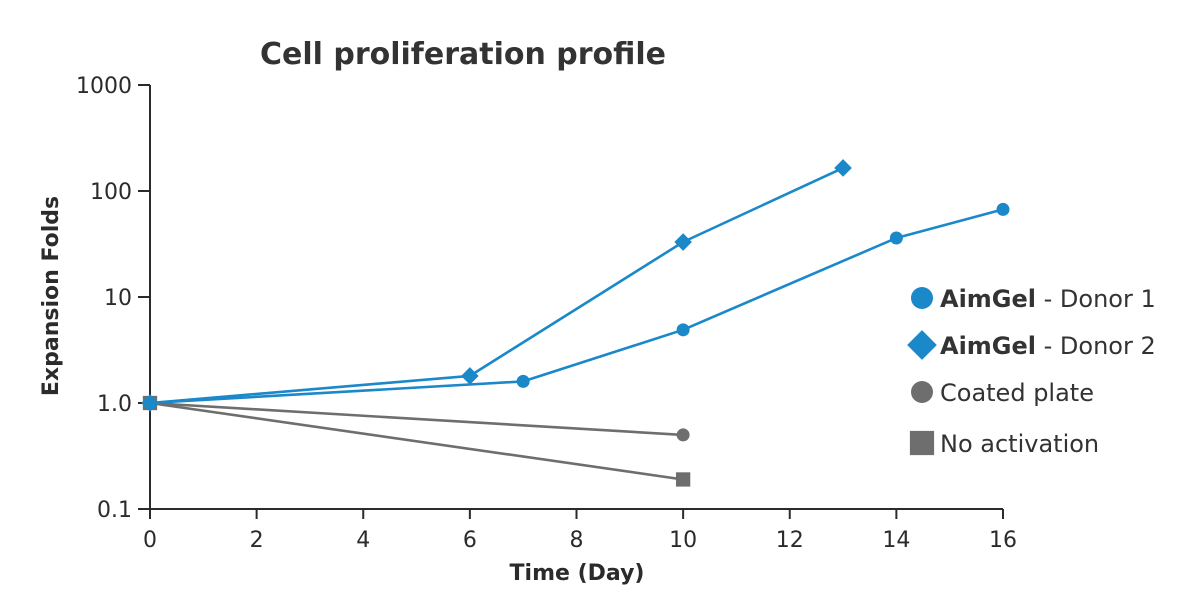 This screenshot has width=1200, height=600. Describe the element at coordinates (577, 540) in the screenshot. I see `x-tick-label: 8` at that location.